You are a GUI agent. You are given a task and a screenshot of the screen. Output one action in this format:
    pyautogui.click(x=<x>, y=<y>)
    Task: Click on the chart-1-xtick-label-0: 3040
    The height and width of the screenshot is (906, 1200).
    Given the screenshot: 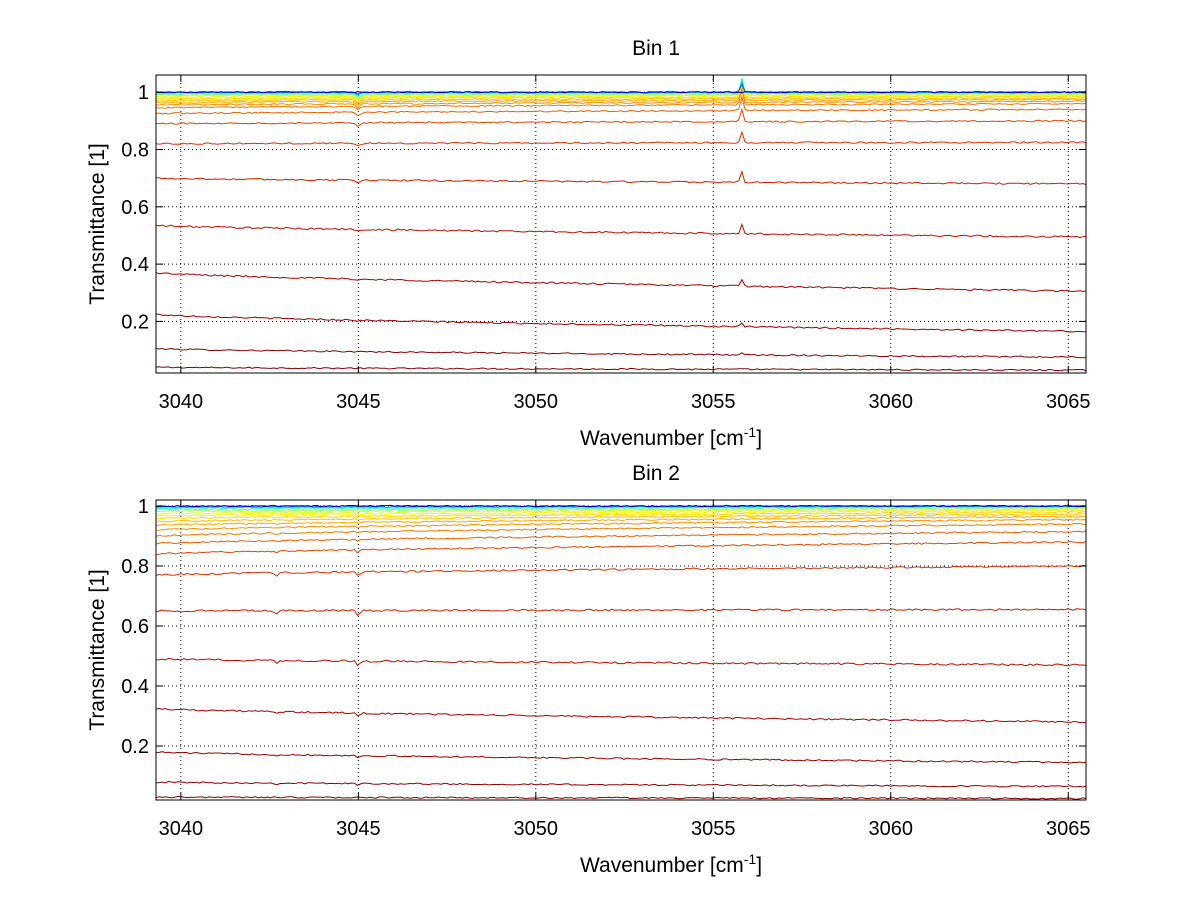 What is the action you would take?
    pyautogui.click(x=181, y=402)
    